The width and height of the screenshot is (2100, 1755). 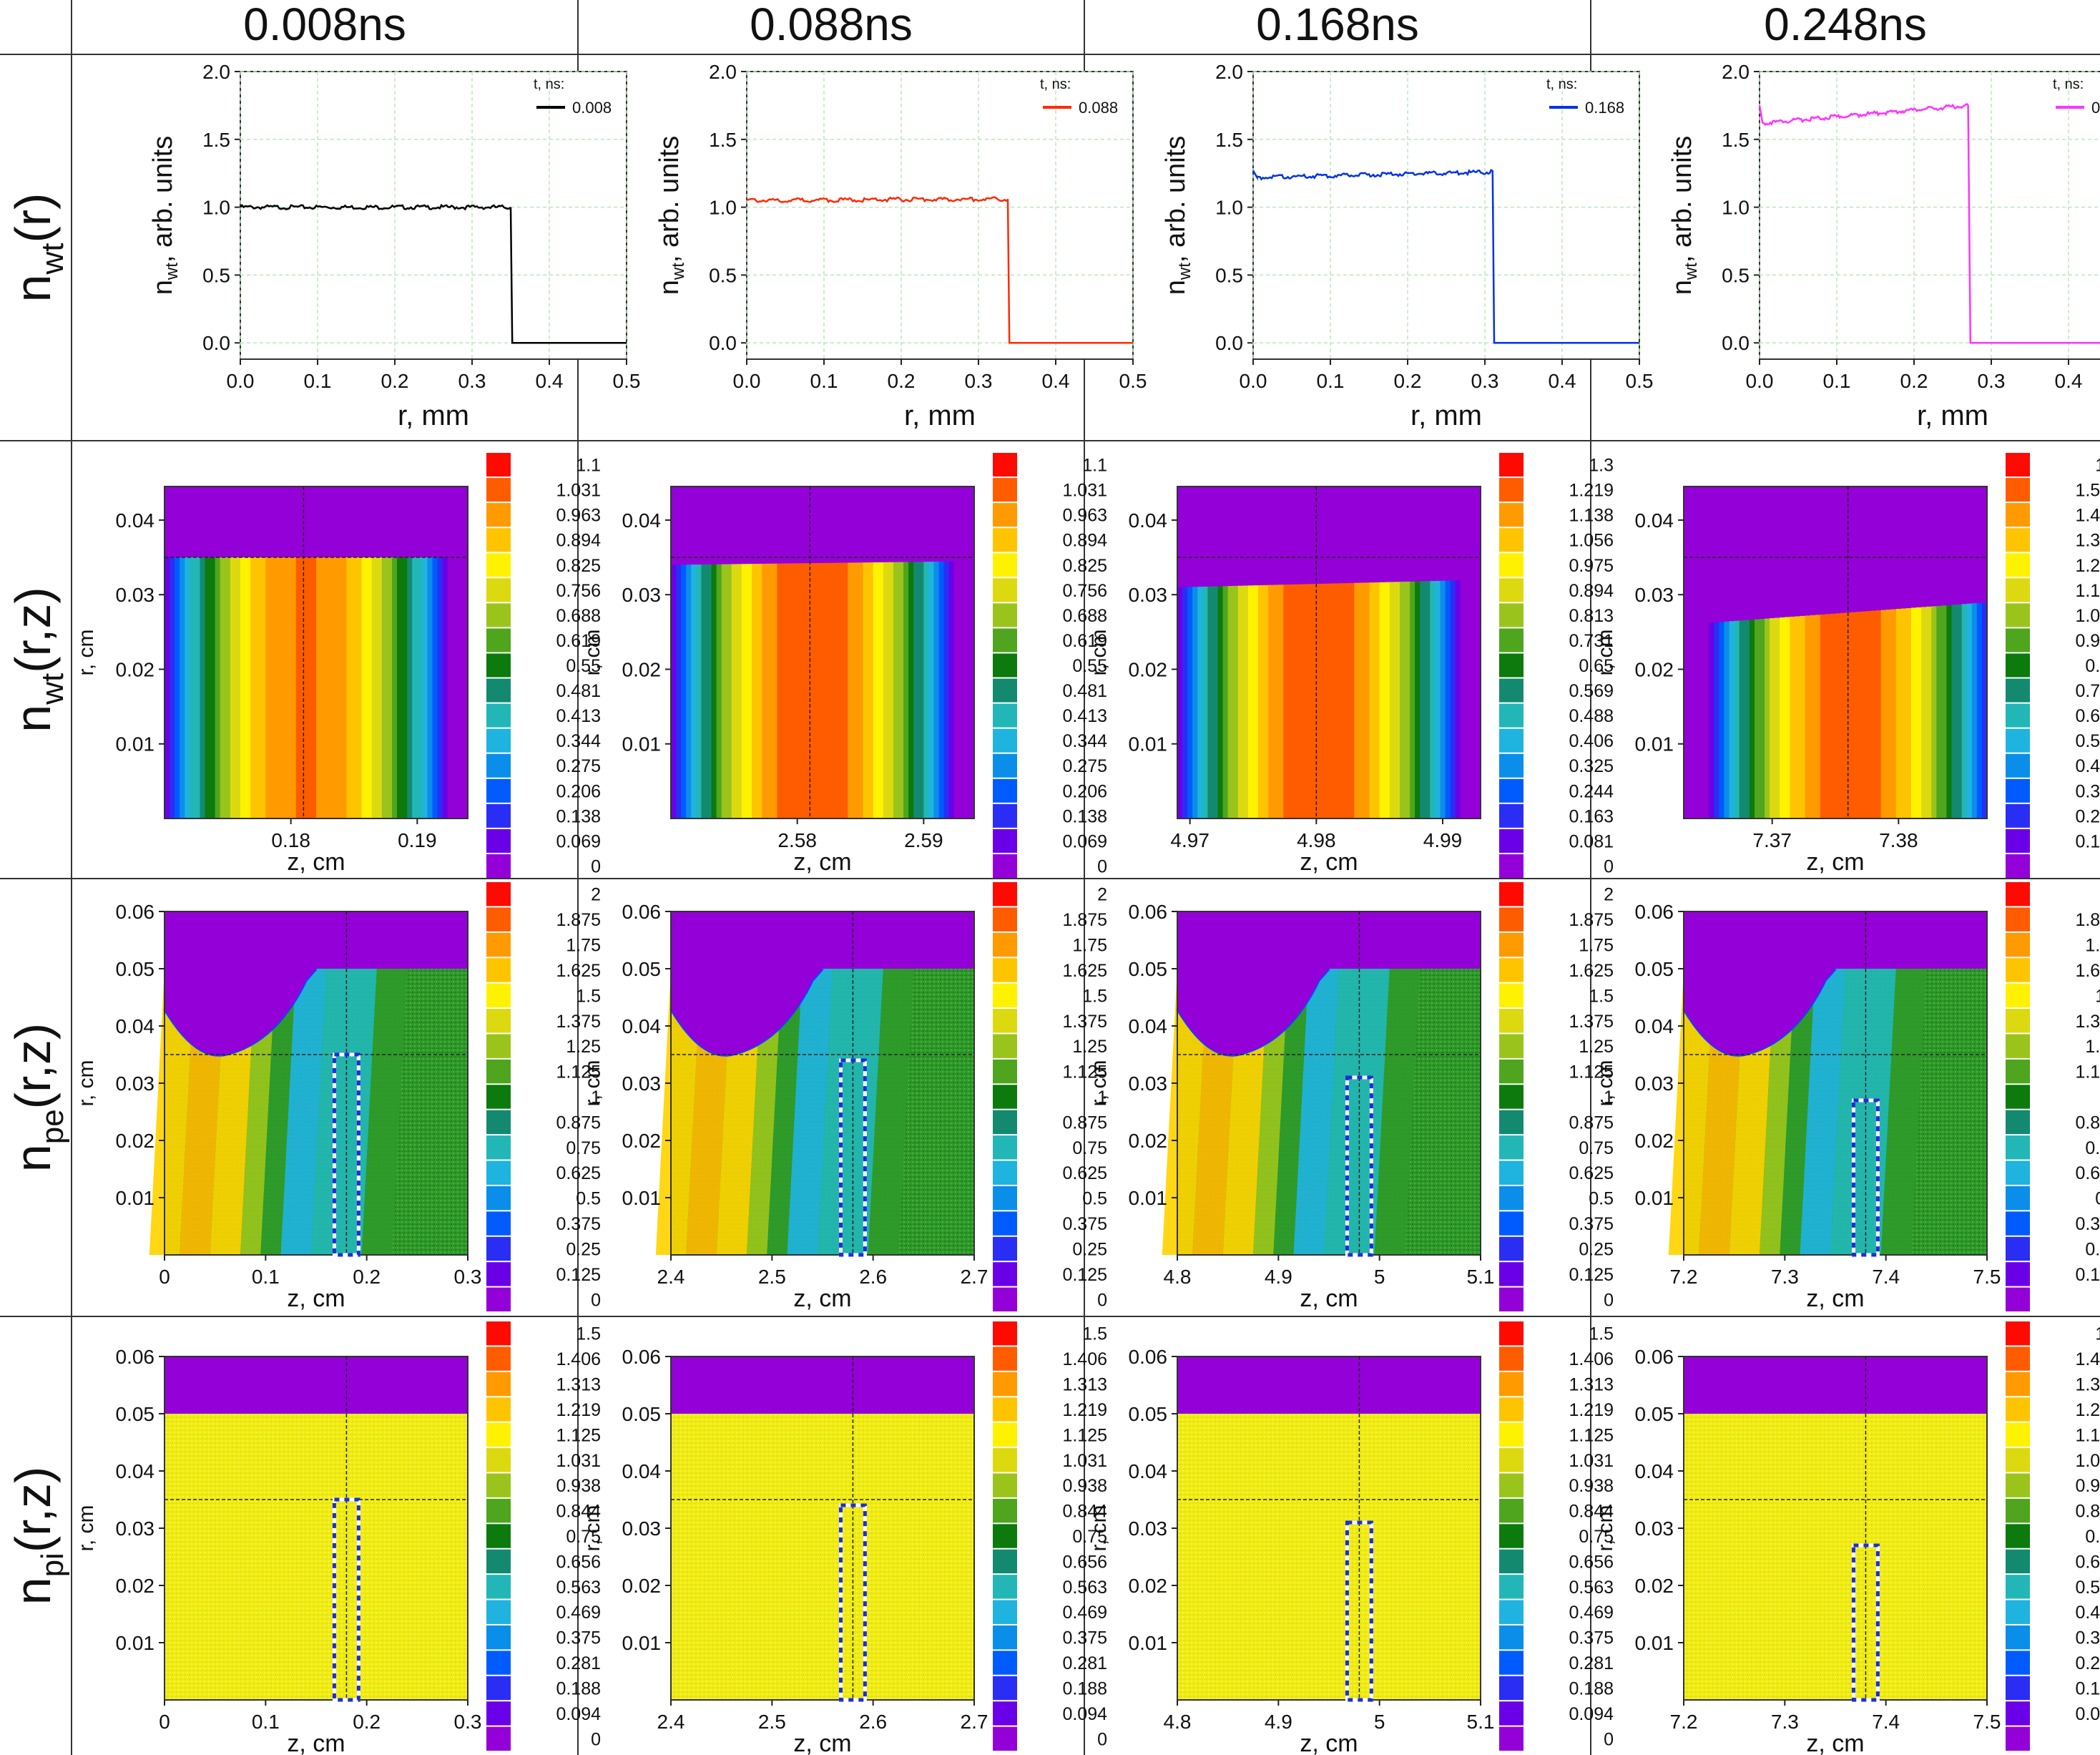 What do you see at coordinates (578, 1410) in the screenshot?
I see `colorbar-label: 1.219` at bounding box center [578, 1410].